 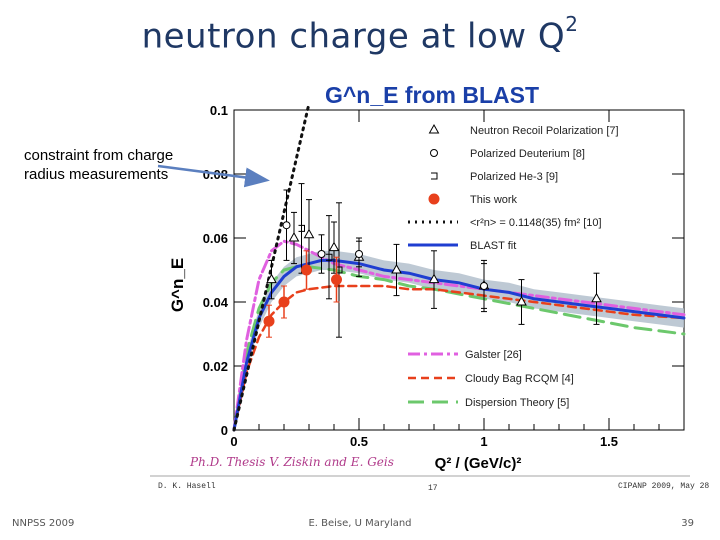 What do you see at coordinates (187, 486) in the screenshot?
I see `figure-author: D. K. Hasell` at bounding box center [187, 486].